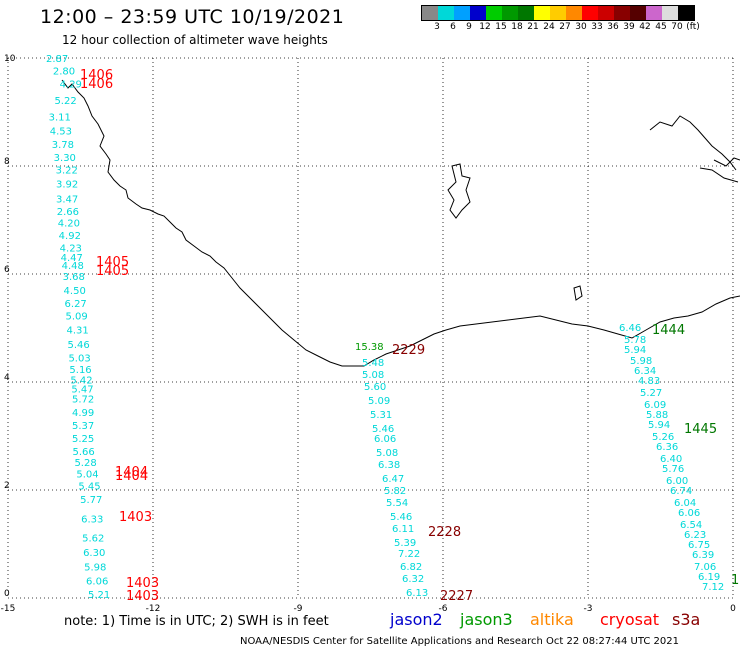 This screenshot has height=650, width=740. Describe the element at coordinates (7, 594) in the screenshot. I see `y-tick-label: 0` at that location.